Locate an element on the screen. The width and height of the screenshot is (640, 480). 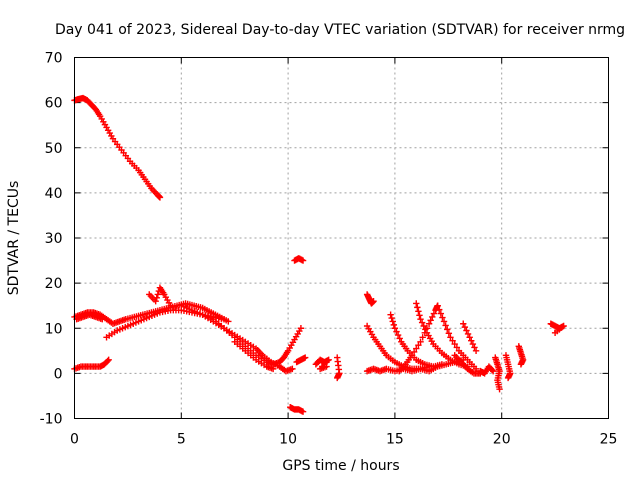
x-axis-title: GPS time / hours is located at coordinates (340, 466).